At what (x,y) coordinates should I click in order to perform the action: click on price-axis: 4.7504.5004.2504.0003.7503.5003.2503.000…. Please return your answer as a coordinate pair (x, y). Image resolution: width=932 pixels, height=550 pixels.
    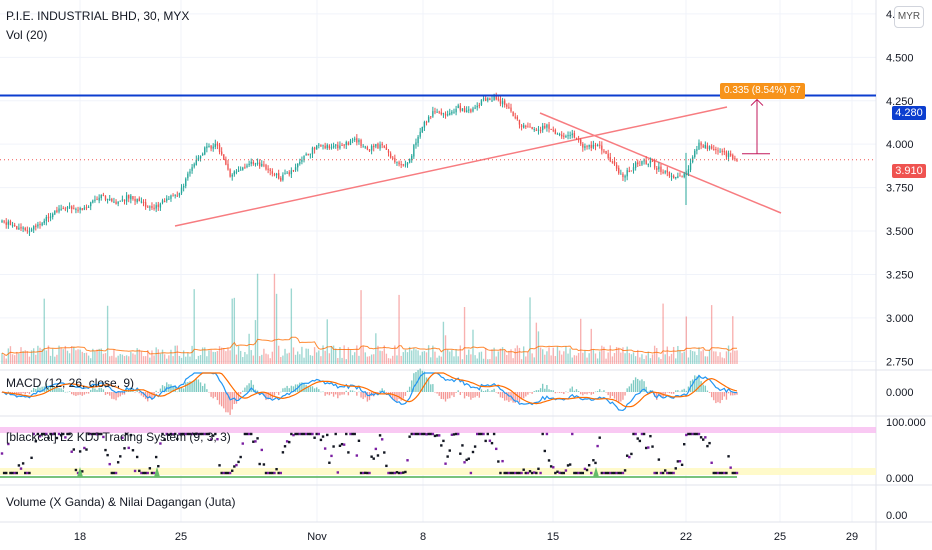
    Looking at the image, I should click on (906, 265).